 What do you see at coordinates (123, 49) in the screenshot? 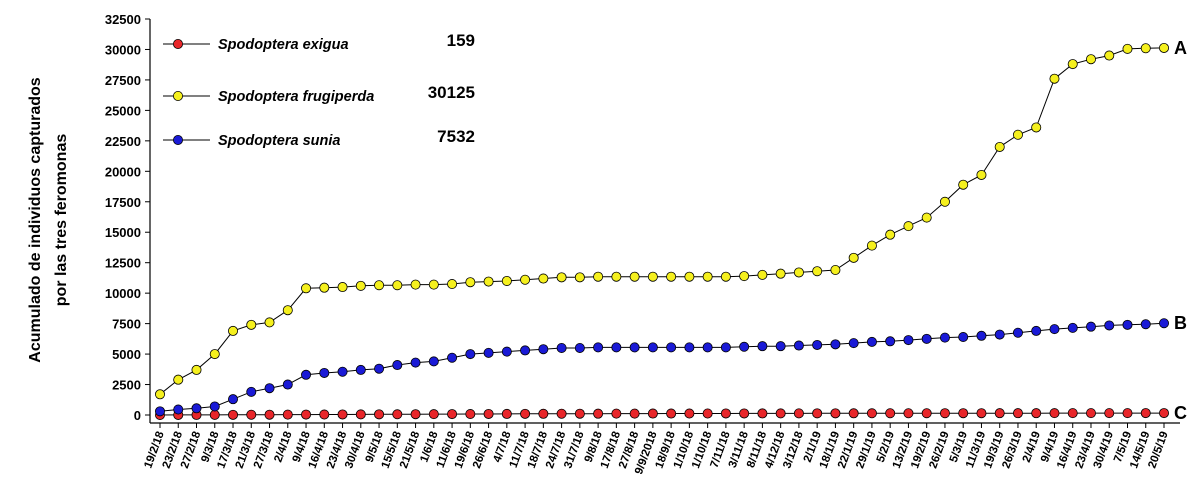
I see `y-tick-label: 30000` at bounding box center [123, 49].